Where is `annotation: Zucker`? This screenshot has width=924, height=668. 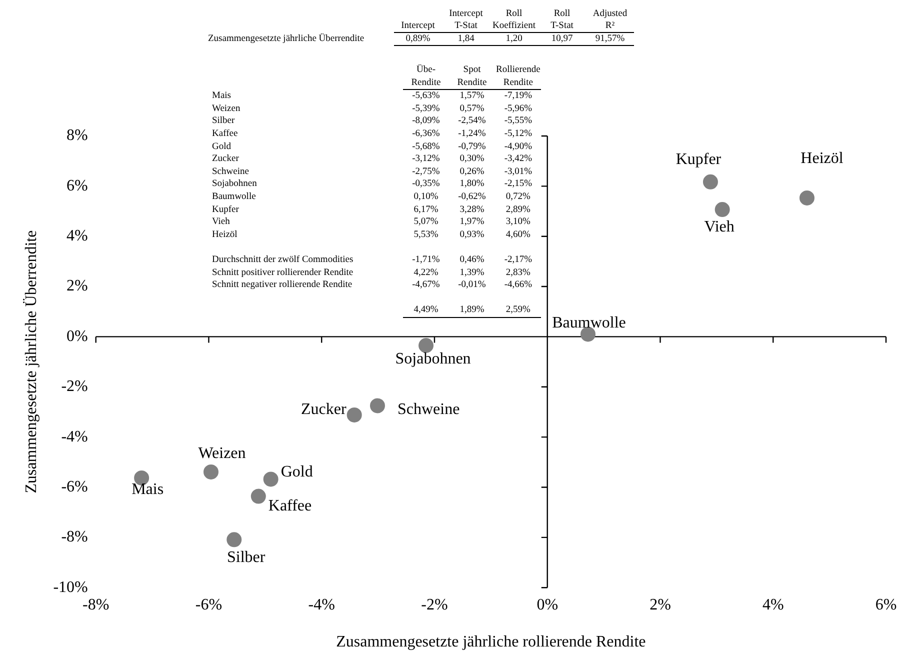
annotation: Zucker is located at coordinates (324, 409).